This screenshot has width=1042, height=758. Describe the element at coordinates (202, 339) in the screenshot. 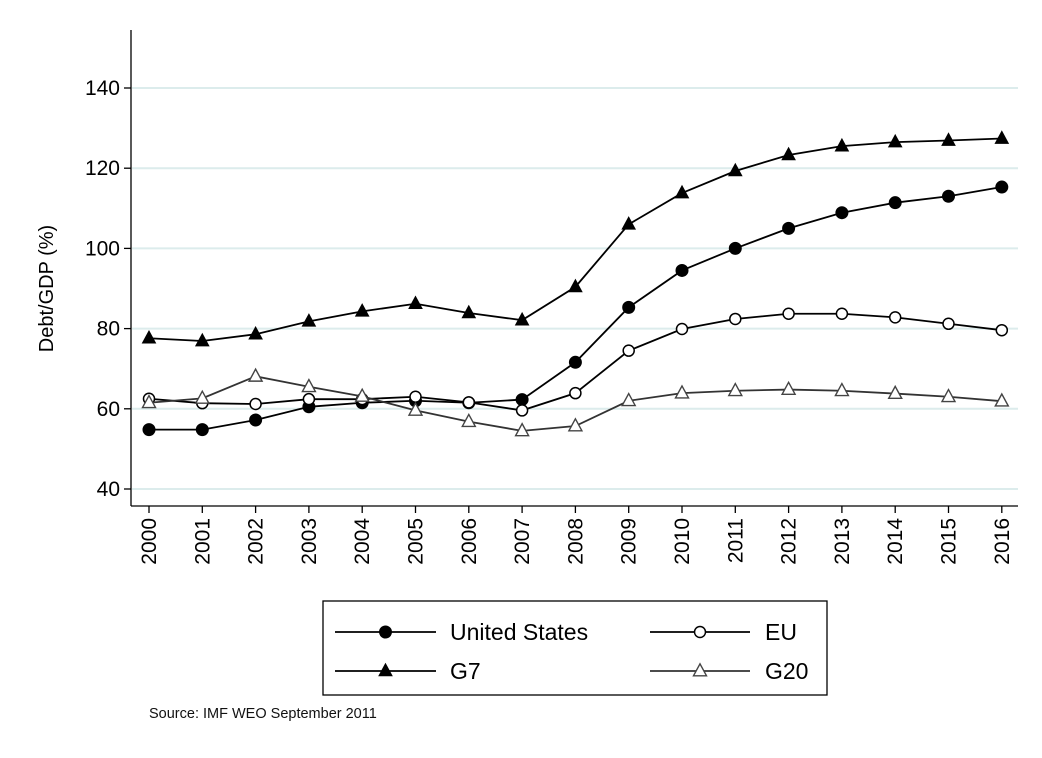

I see `point-g7-2001` at that location.